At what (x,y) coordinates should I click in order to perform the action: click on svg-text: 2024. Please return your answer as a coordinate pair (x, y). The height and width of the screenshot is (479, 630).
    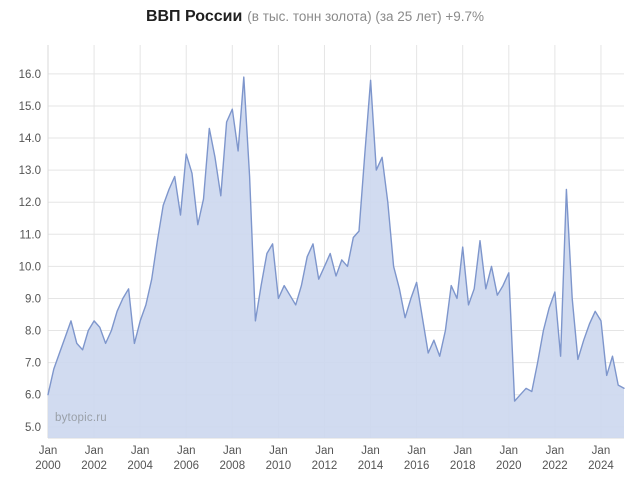
    Looking at the image, I should click on (601, 466).